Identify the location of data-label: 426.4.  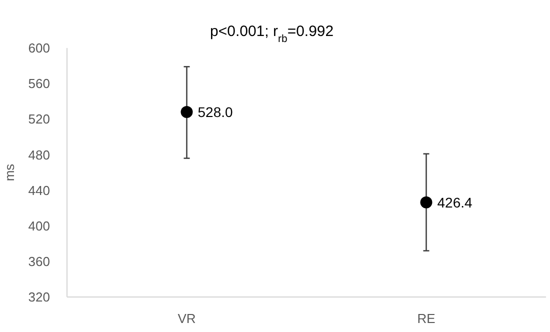
(454, 202).